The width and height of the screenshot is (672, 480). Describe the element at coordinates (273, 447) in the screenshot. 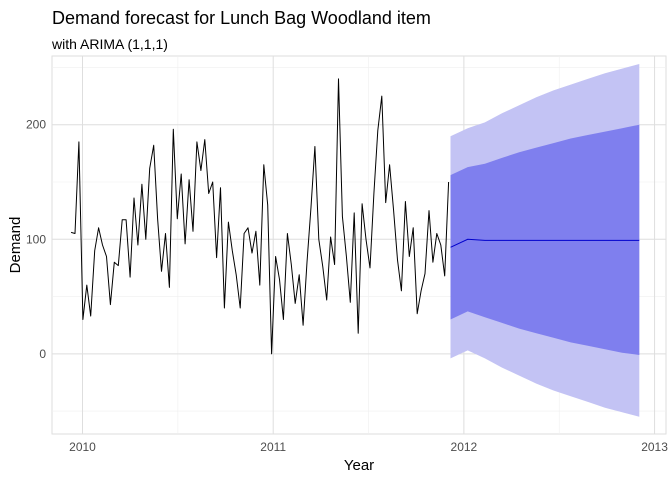

I see `x-tick-label: 2011` at that location.